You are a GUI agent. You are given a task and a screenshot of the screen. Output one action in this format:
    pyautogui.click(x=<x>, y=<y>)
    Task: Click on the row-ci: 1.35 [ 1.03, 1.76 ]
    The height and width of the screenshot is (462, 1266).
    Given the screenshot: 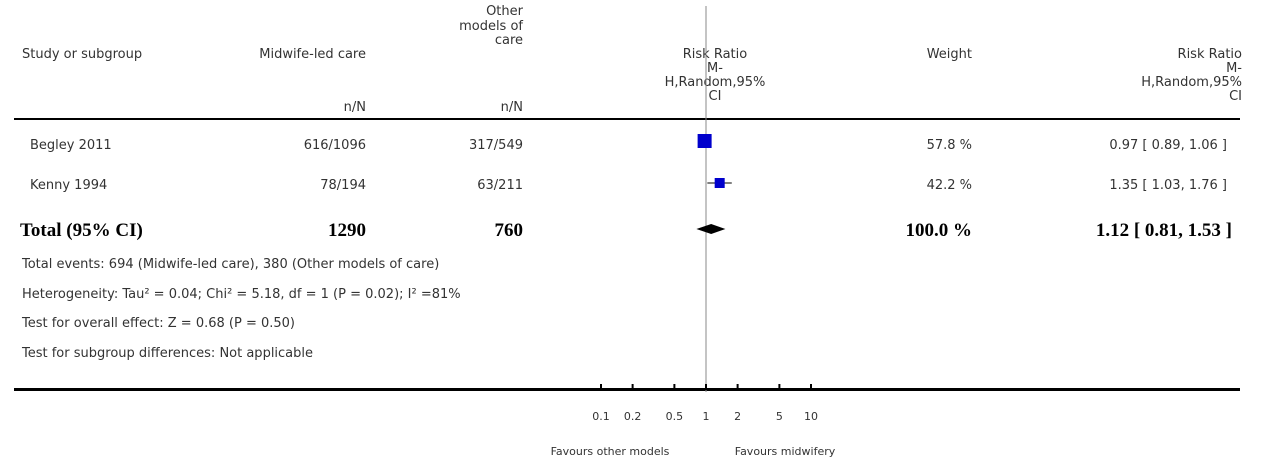 What is the action you would take?
    pyautogui.click(x=1168, y=185)
    